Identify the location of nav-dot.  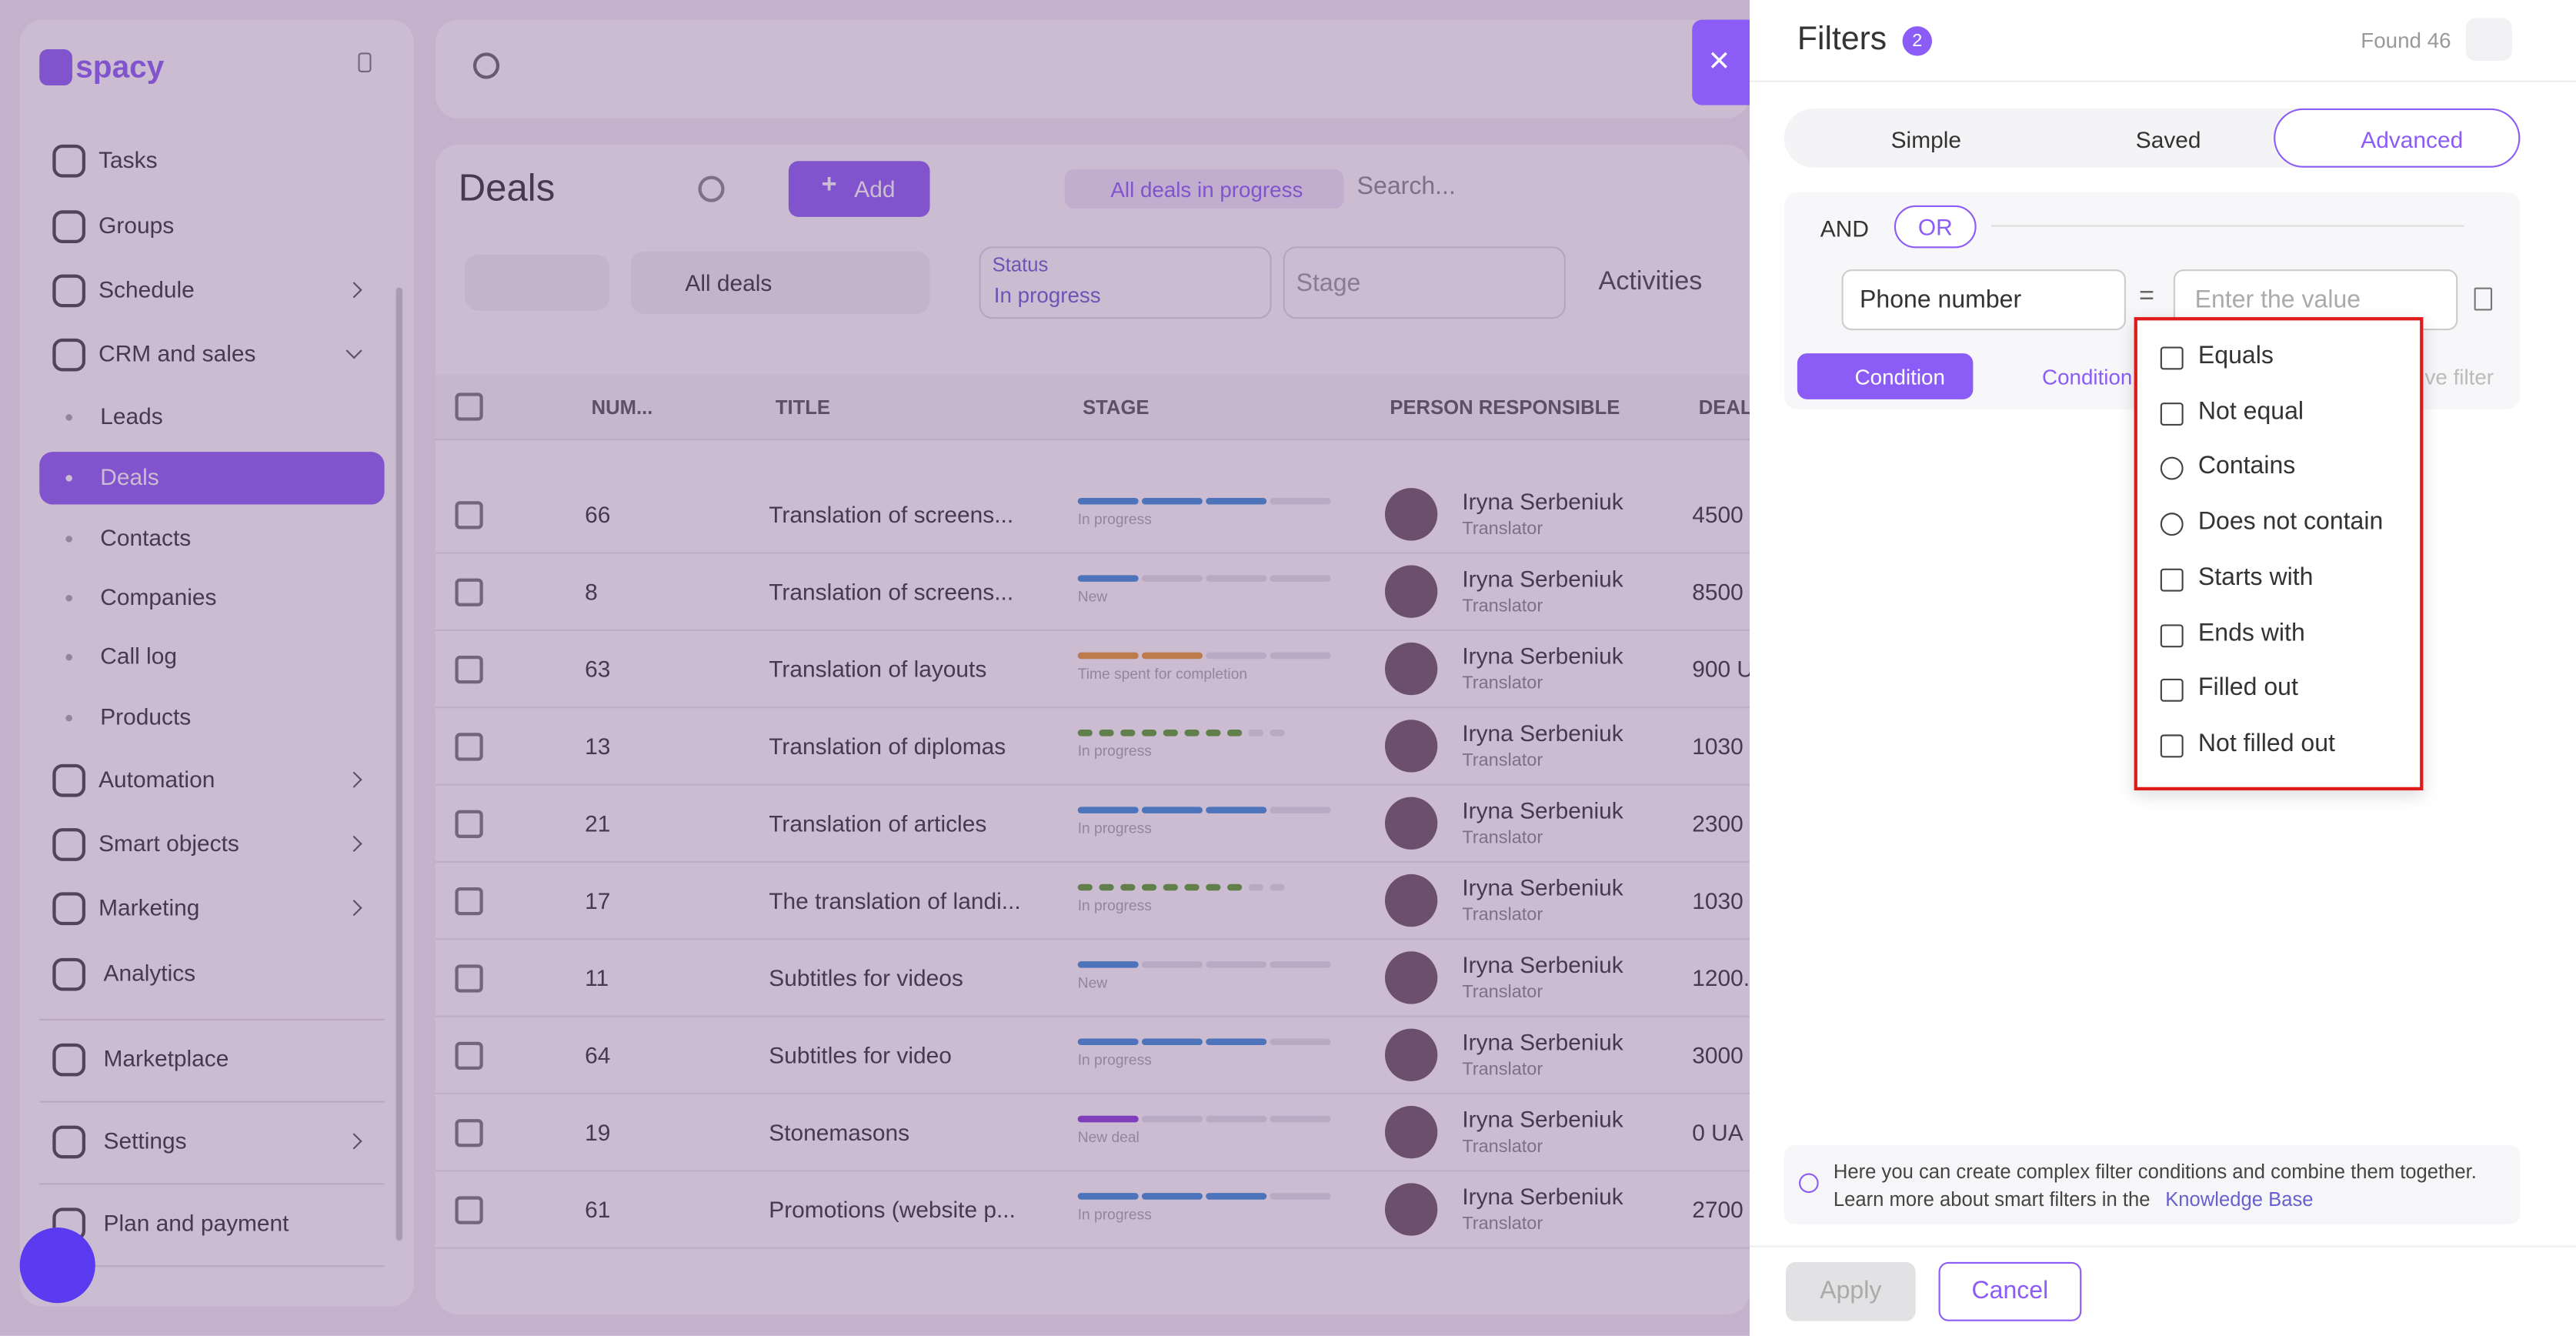
(69, 657).